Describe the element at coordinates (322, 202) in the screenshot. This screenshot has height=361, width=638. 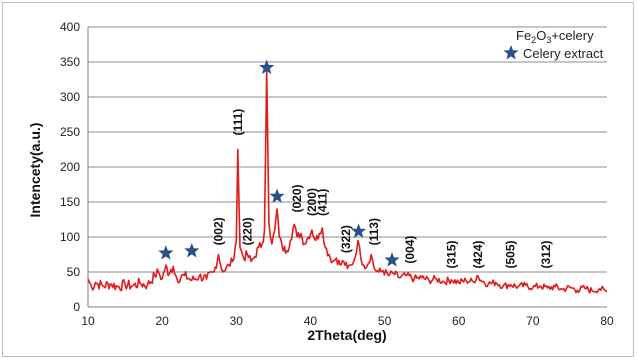
I see `peak-label: (411)` at that location.